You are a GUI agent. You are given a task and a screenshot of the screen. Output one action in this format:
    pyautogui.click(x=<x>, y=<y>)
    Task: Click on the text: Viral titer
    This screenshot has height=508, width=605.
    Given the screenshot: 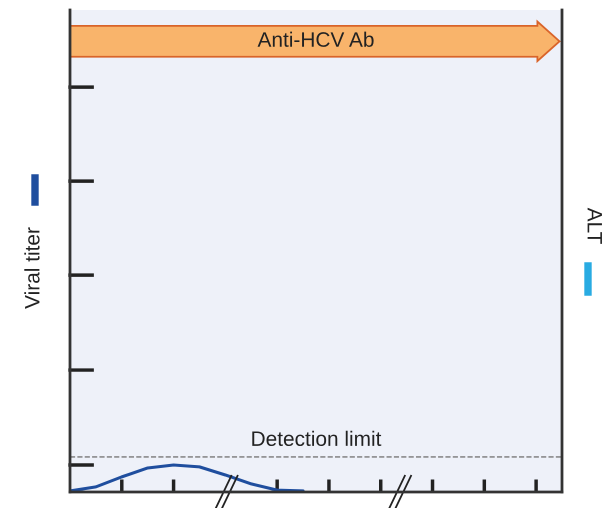 What is the action you would take?
    pyautogui.click(x=32, y=268)
    